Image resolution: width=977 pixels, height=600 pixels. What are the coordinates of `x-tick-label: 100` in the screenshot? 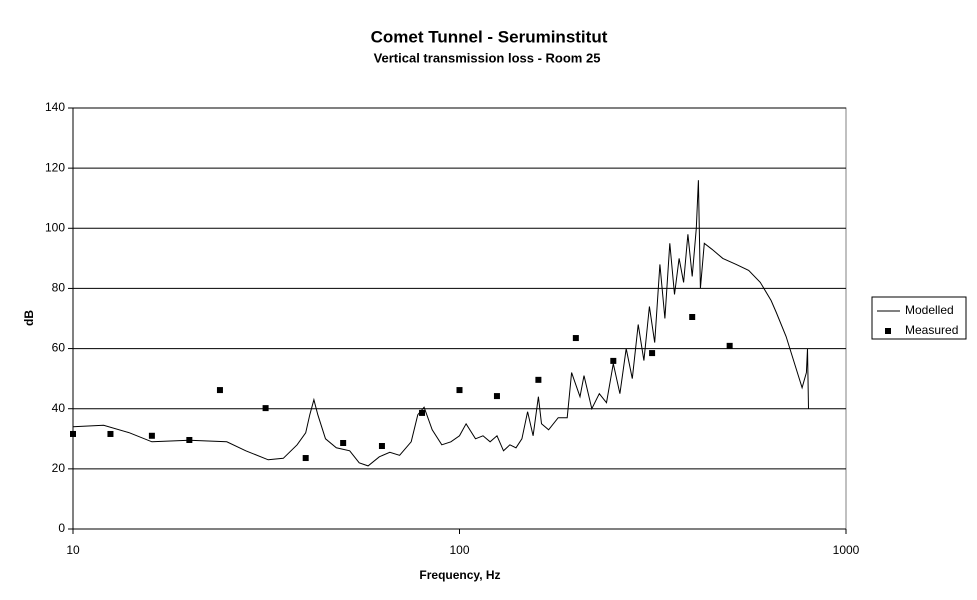 It's located at (459, 550).